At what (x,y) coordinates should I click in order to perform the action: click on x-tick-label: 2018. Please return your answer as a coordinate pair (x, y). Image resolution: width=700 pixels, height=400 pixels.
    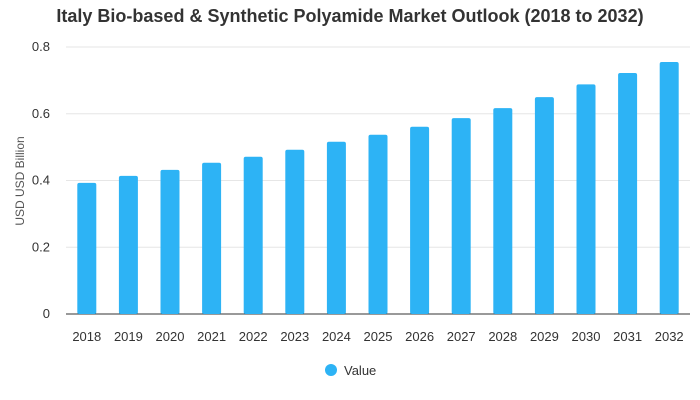
    Looking at the image, I should click on (86, 336).